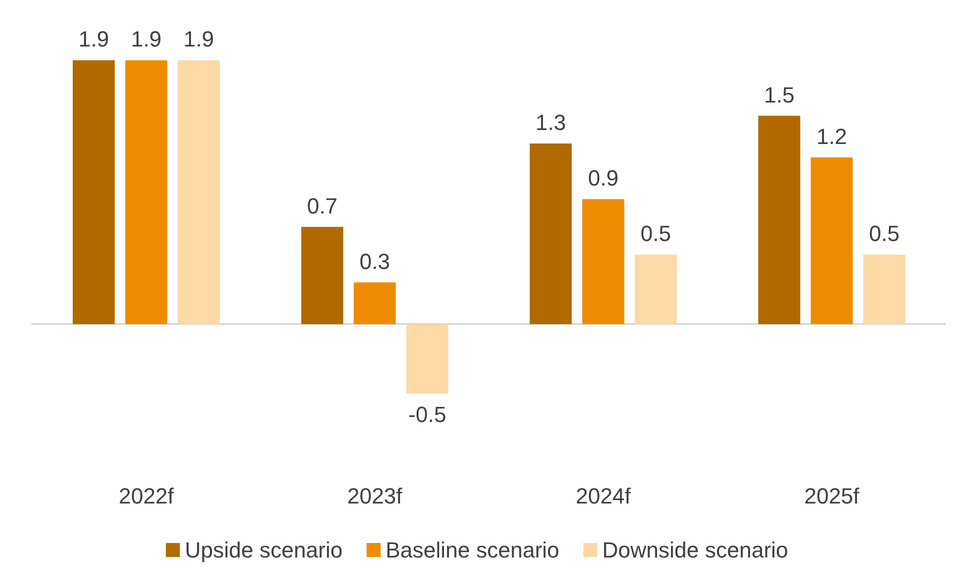 The width and height of the screenshot is (954, 574). What do you see at coordinates (832, 496) in the screenshot?
I see `x-tick-label: 2025f` at bounding box center [832, 496].